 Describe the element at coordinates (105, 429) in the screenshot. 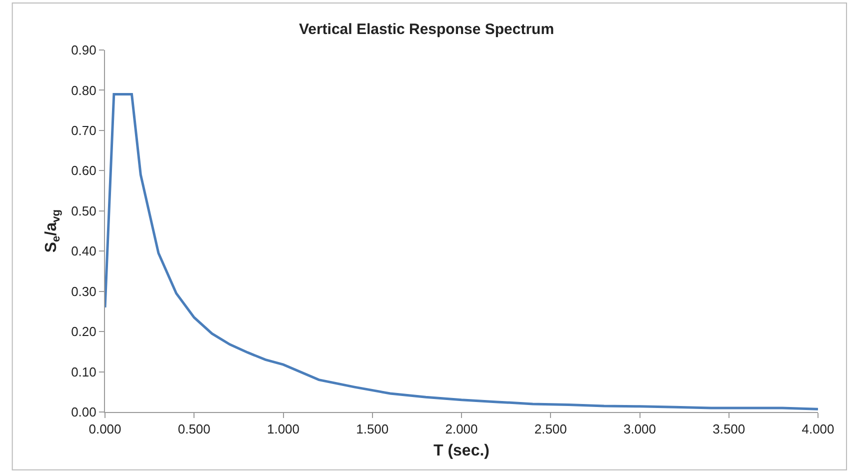

I see `x-tick-label: 0.000` at that location.